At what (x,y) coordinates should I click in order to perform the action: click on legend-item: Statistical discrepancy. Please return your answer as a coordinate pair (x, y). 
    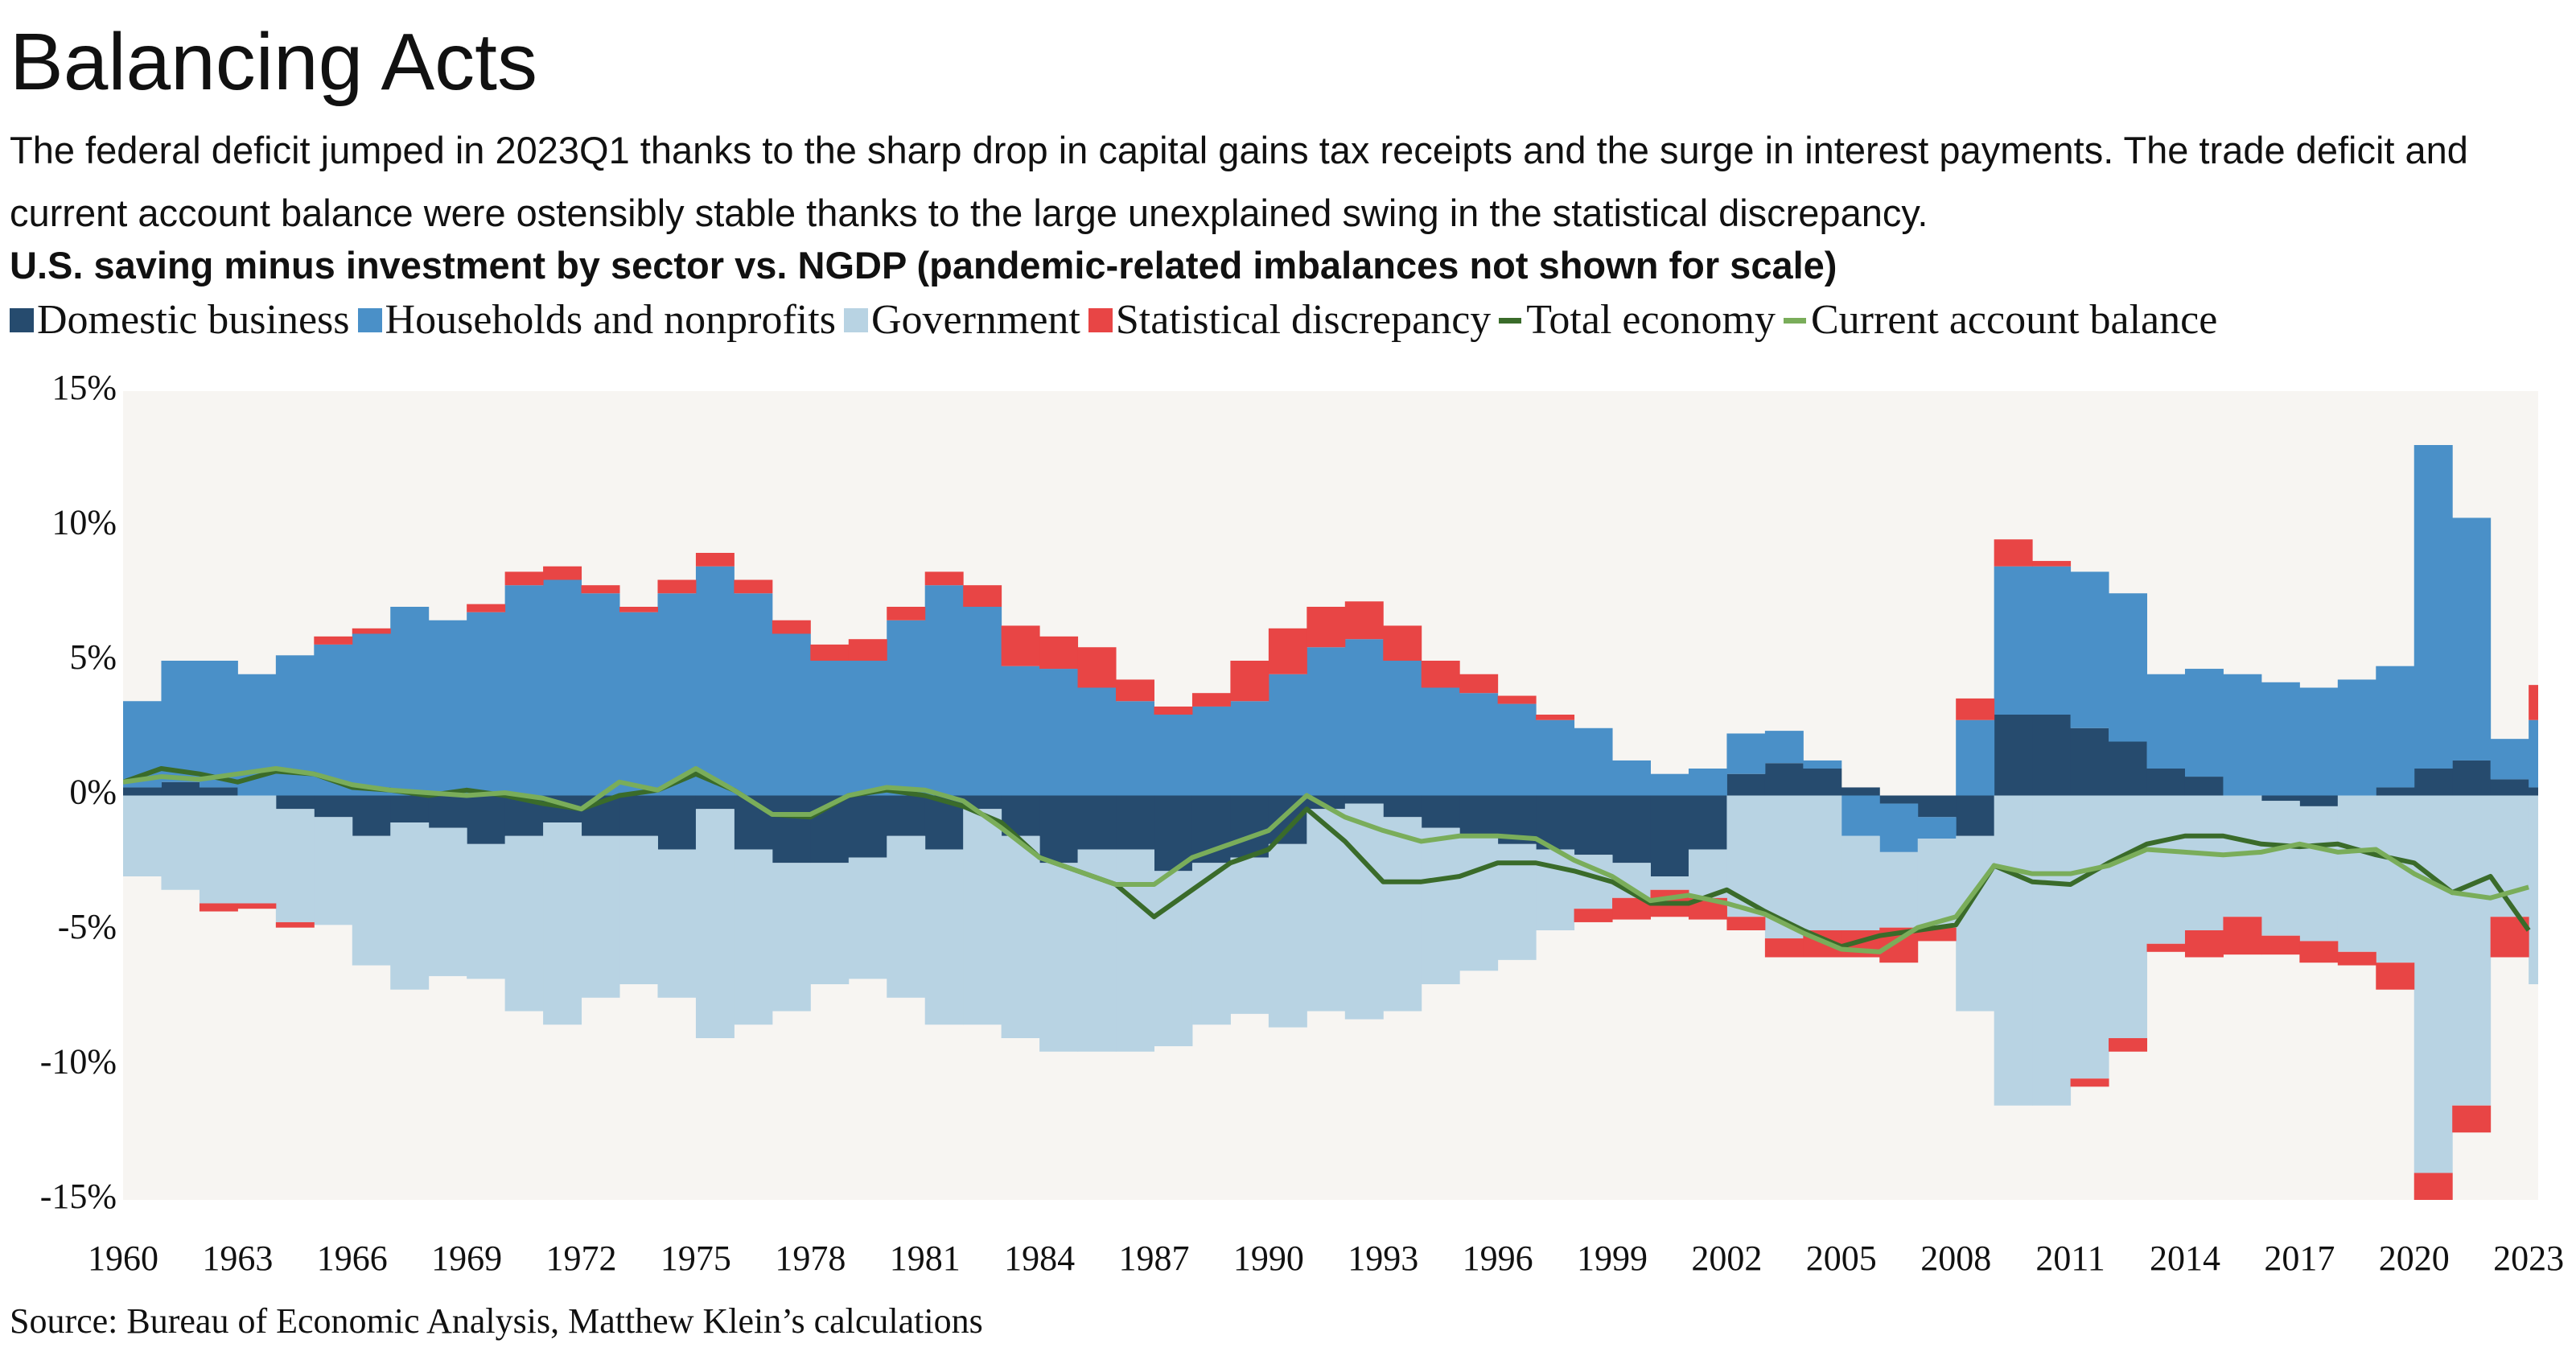
    Looking at the image, I should click on (1289, 320).